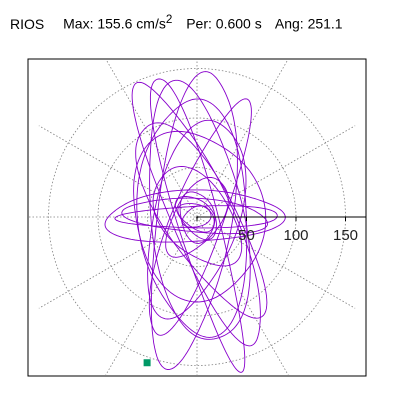 This screenshot has width=400, height=400. Describe the element at coordinates (169, 19) in the screenshot. I see `max-unit-exponent: 2` at that location.